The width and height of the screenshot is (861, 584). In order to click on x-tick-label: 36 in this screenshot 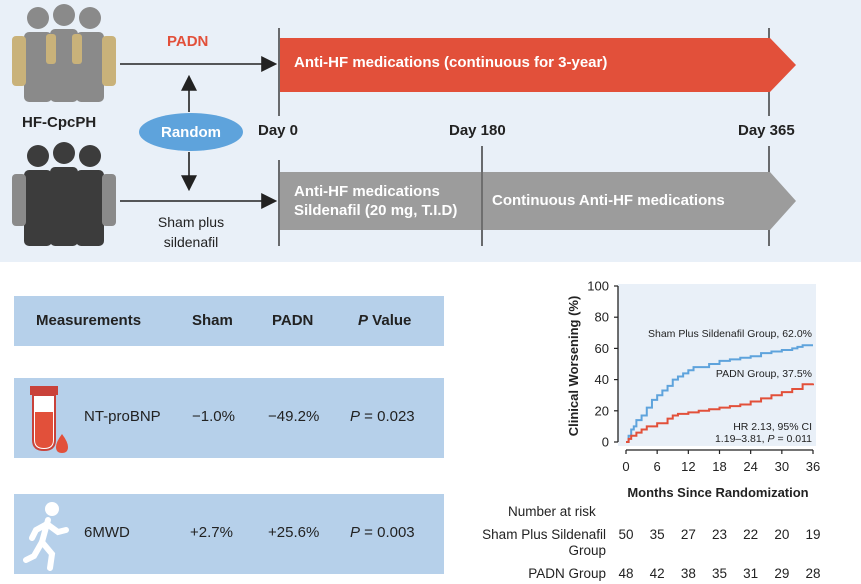, I will do `click(813, 466)`.